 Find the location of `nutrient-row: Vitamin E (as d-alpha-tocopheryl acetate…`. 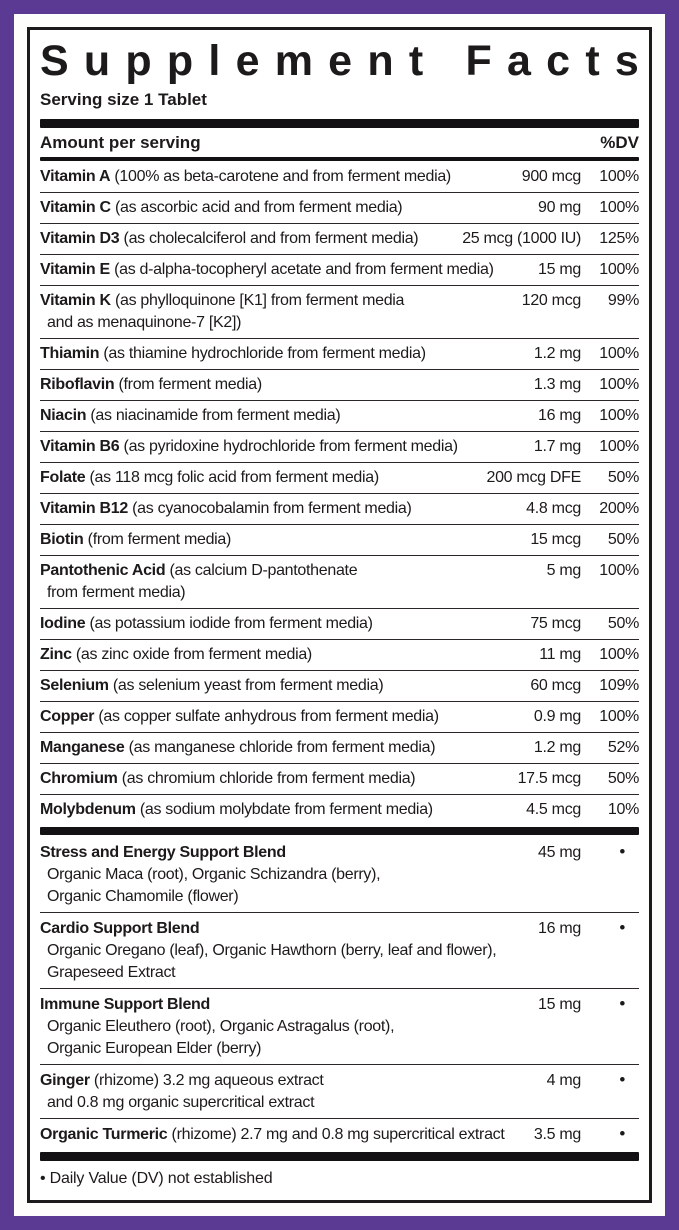

nutrient-row: Vitamin E (as d-alpha-tocopheryl acetate… is located at coordinates (339, 270).